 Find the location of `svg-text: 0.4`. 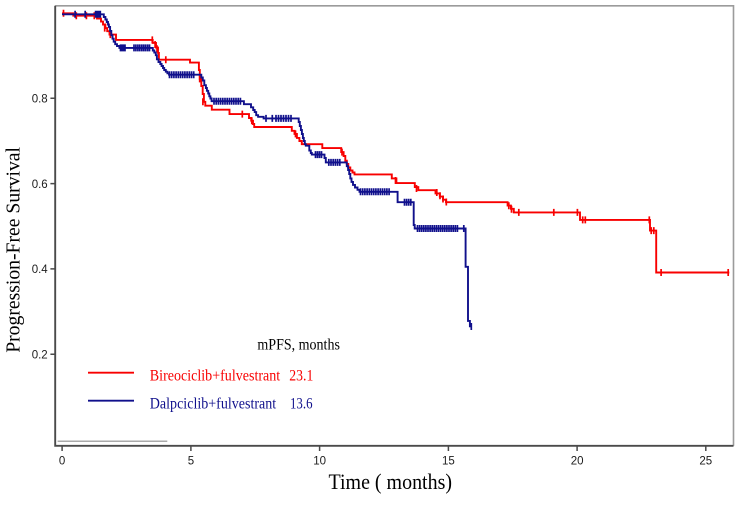

svg-text: 0.4 is located at coordinates (40, 270).